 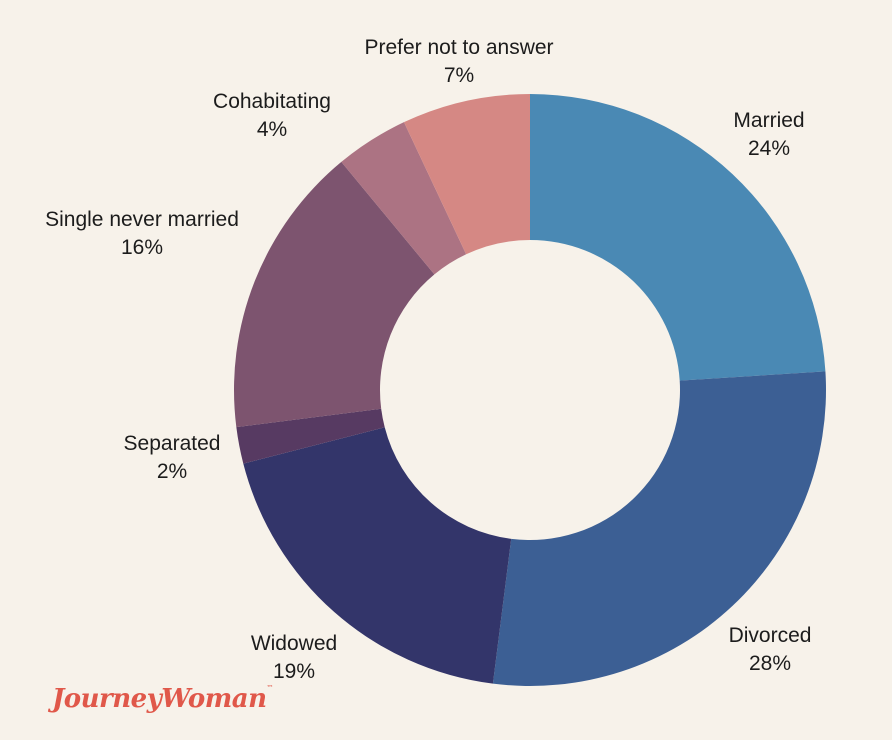 What do you see at coordinates (770, 635) in the screenshot?
I see `slice-label: Divorced` at bounding box center [770, 635].